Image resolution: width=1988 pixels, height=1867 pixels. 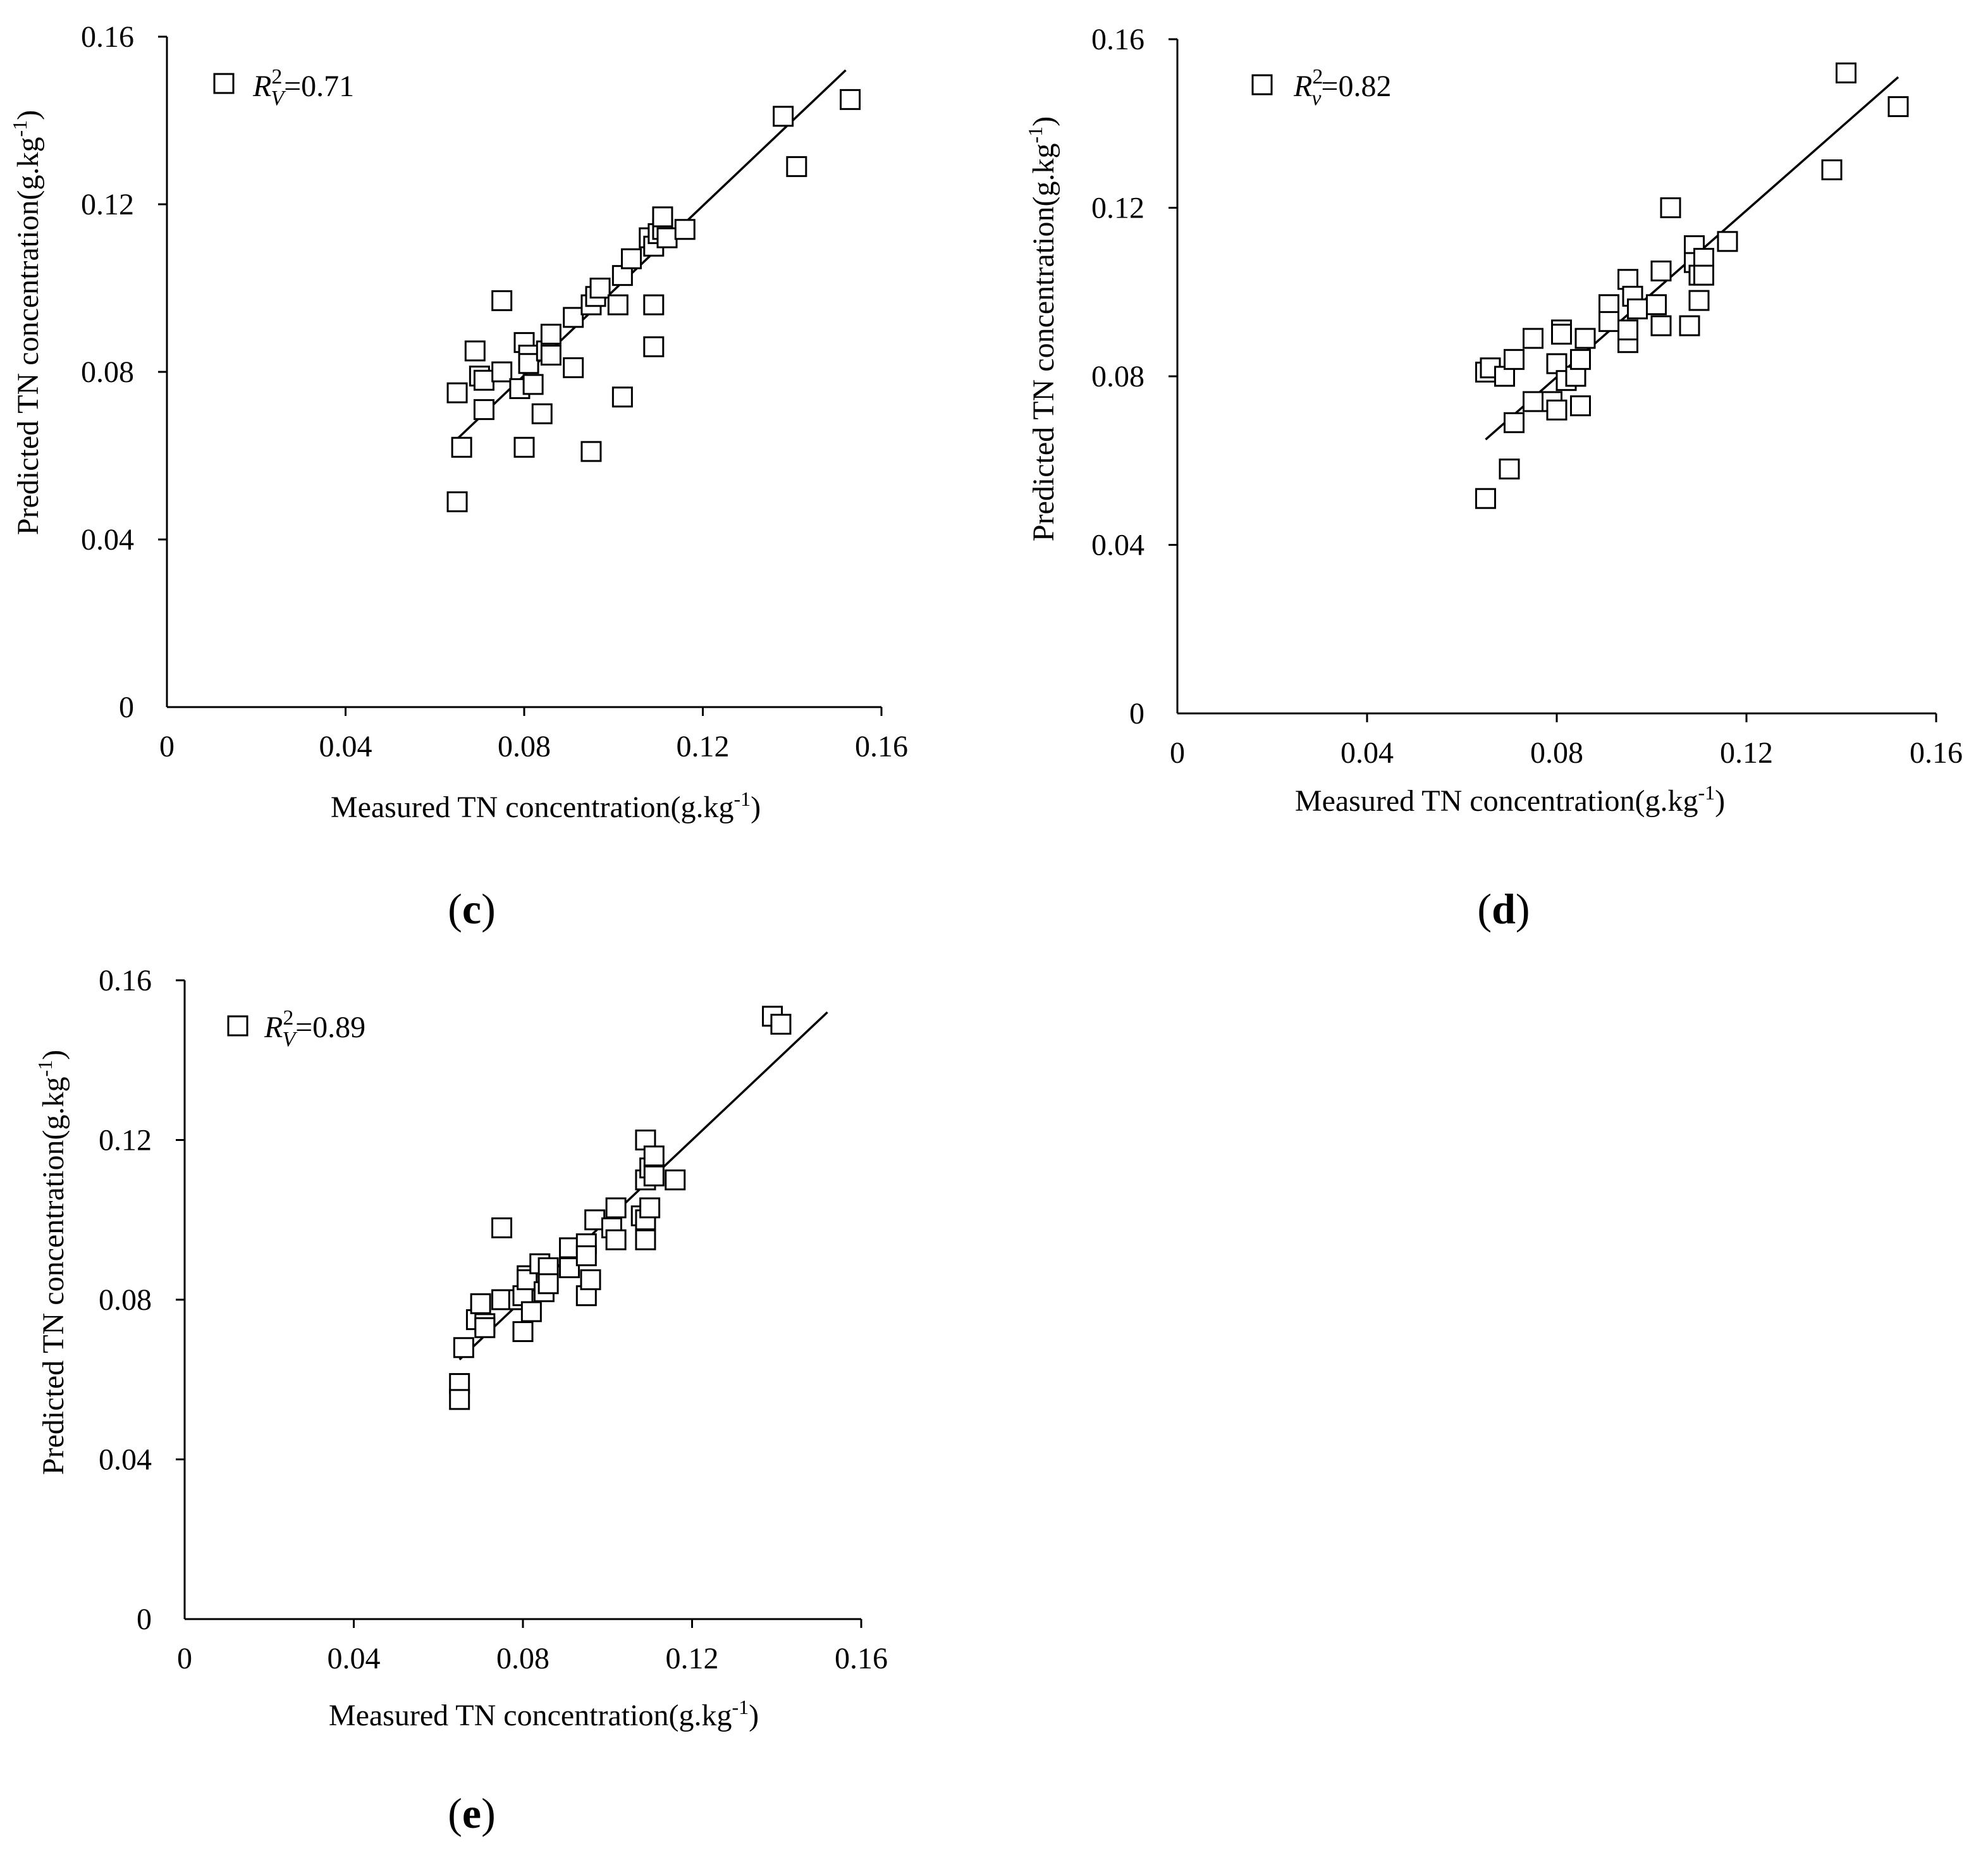 I want to click on panel-e-x-tick-label: 0.16, so click(x=861, y=1658).